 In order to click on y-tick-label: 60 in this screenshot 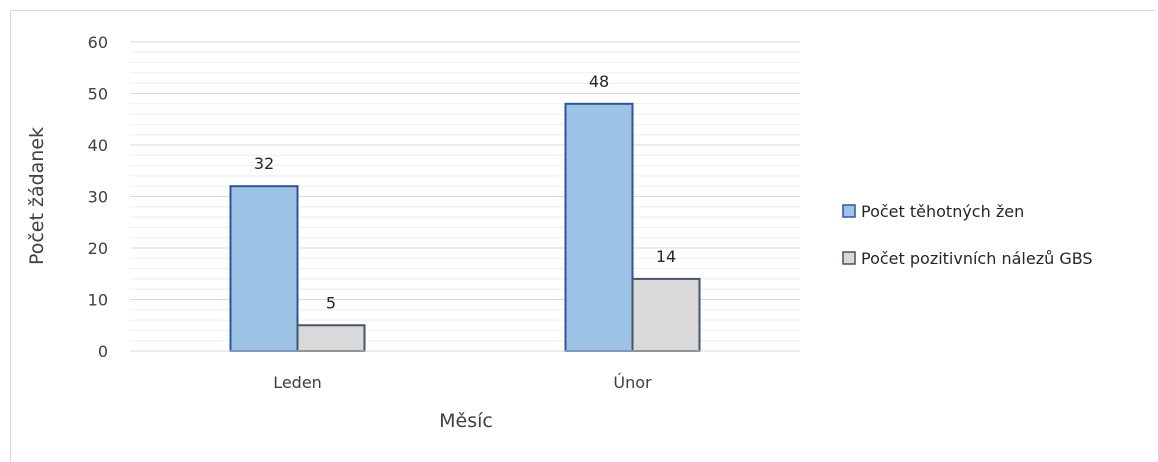, I will do `click(98, 42)`.